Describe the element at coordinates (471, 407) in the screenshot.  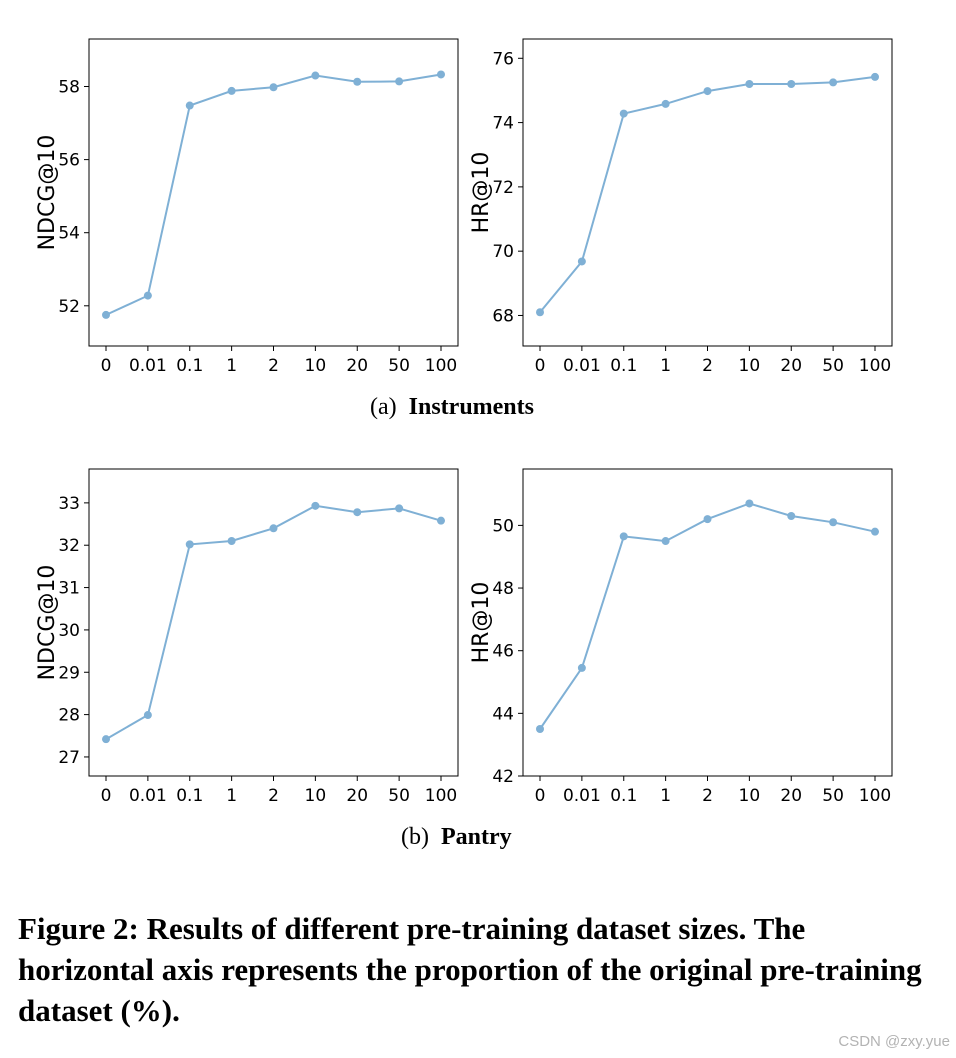
I see `subcaption-a-name: Instruments` at that location.